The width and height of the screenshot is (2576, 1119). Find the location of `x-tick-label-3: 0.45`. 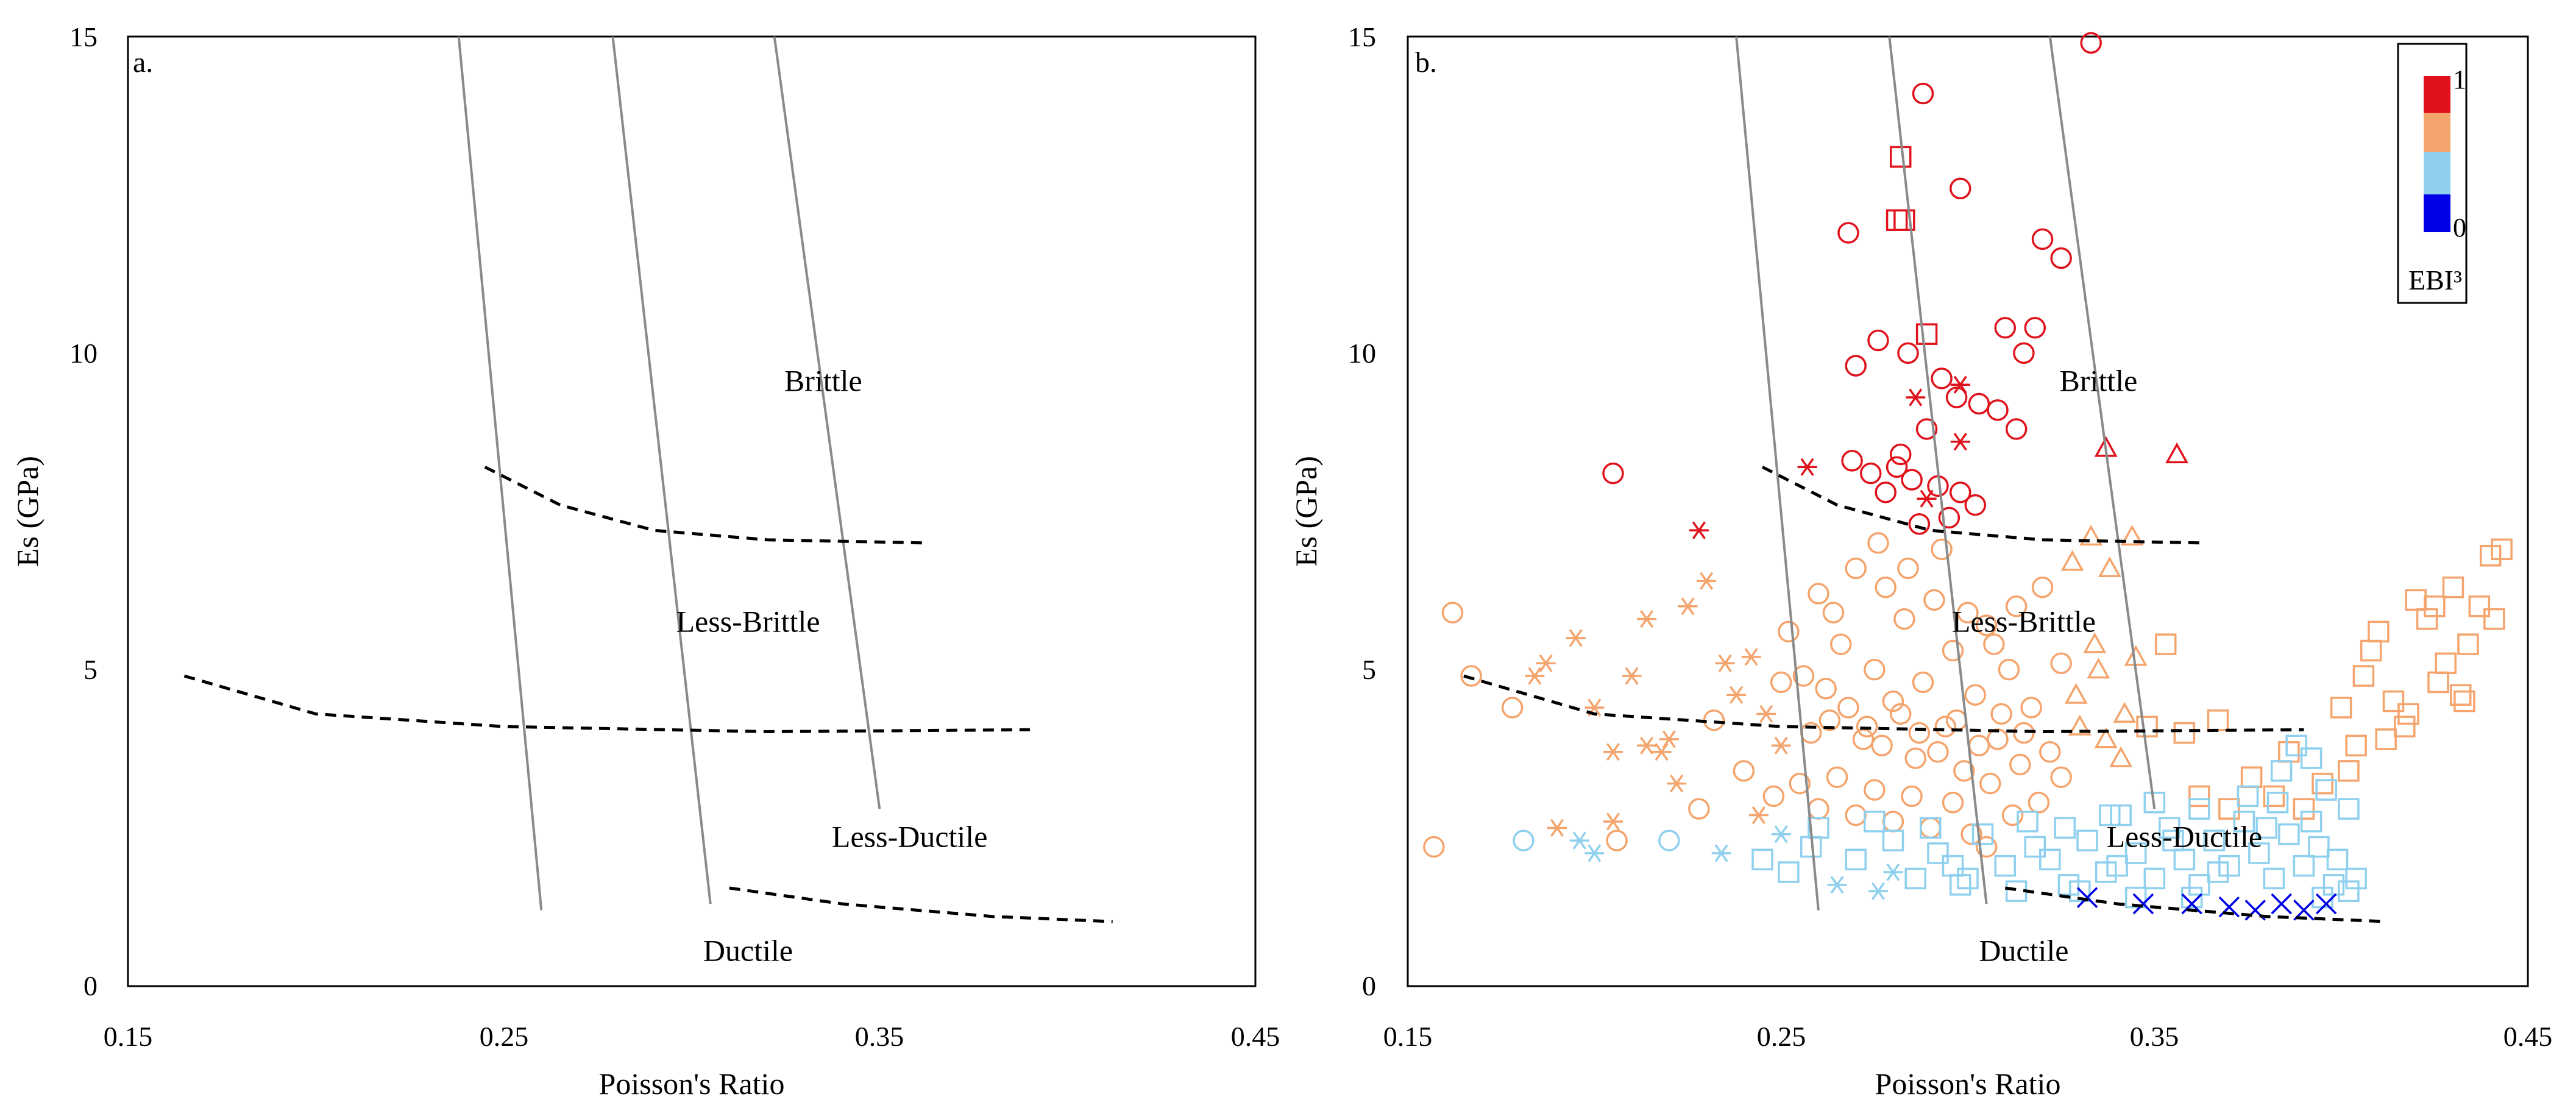

x-tick-label-3: 0.45 is located at coordinates (1256, 1036).